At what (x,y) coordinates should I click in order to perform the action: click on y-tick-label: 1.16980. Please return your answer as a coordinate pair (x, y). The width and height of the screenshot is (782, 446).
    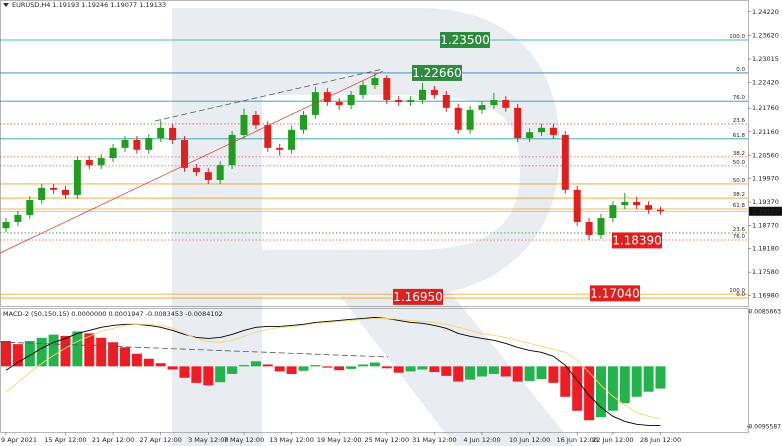
    Looking at the image, I should click on (765, 296).